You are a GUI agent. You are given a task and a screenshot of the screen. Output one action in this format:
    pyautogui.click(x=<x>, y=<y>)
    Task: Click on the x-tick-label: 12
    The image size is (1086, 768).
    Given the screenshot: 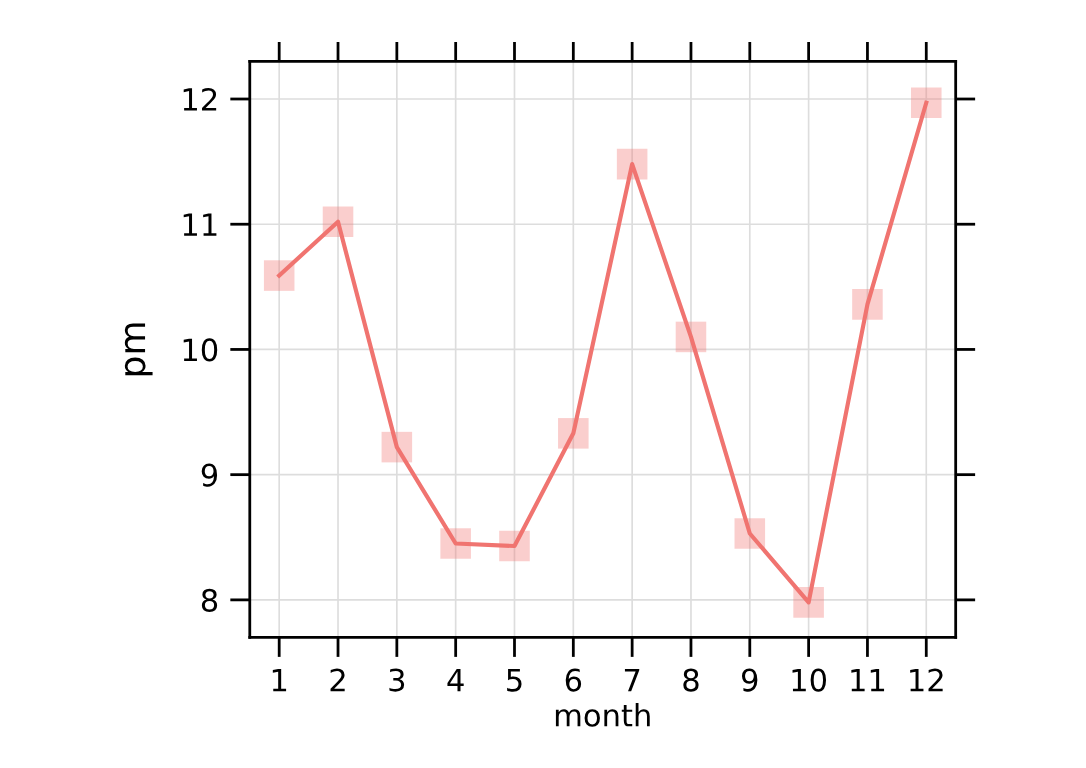 What is the action you would take?
    pyautogui.click(x=926, y=680)
    